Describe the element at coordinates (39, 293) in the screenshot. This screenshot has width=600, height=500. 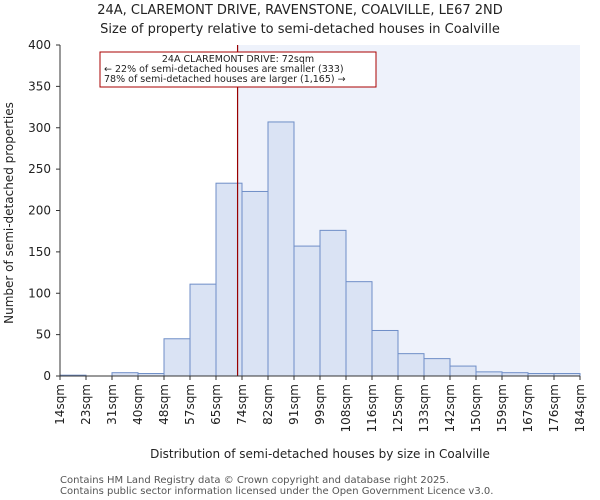
I see `y-tick-label: 100` at that location.